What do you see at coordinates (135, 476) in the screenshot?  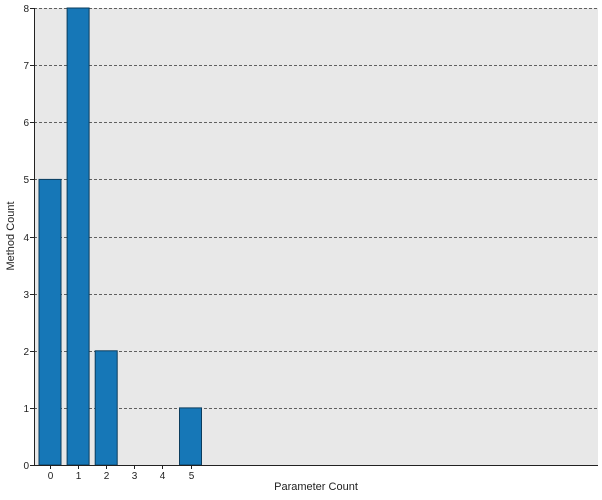 I see `x-tick-label: 3` at bounding box center [135, 476].